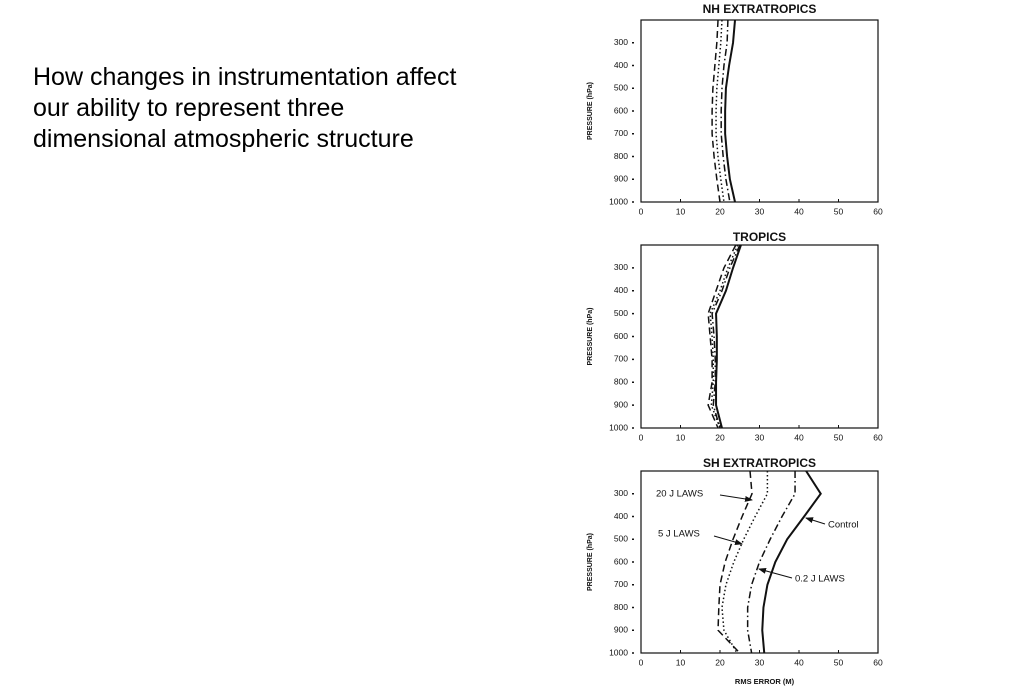 This screenshot has width=1024, height=698. I want to click on chart-title: SH EXTRATROPICS, so click(759, 463).